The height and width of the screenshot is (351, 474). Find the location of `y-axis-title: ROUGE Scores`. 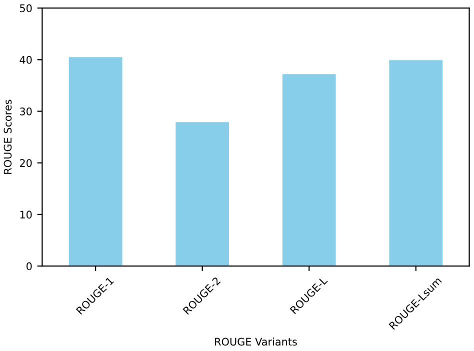

y-axis-title: ROUGE Scores is located at coordinates (8, 137).